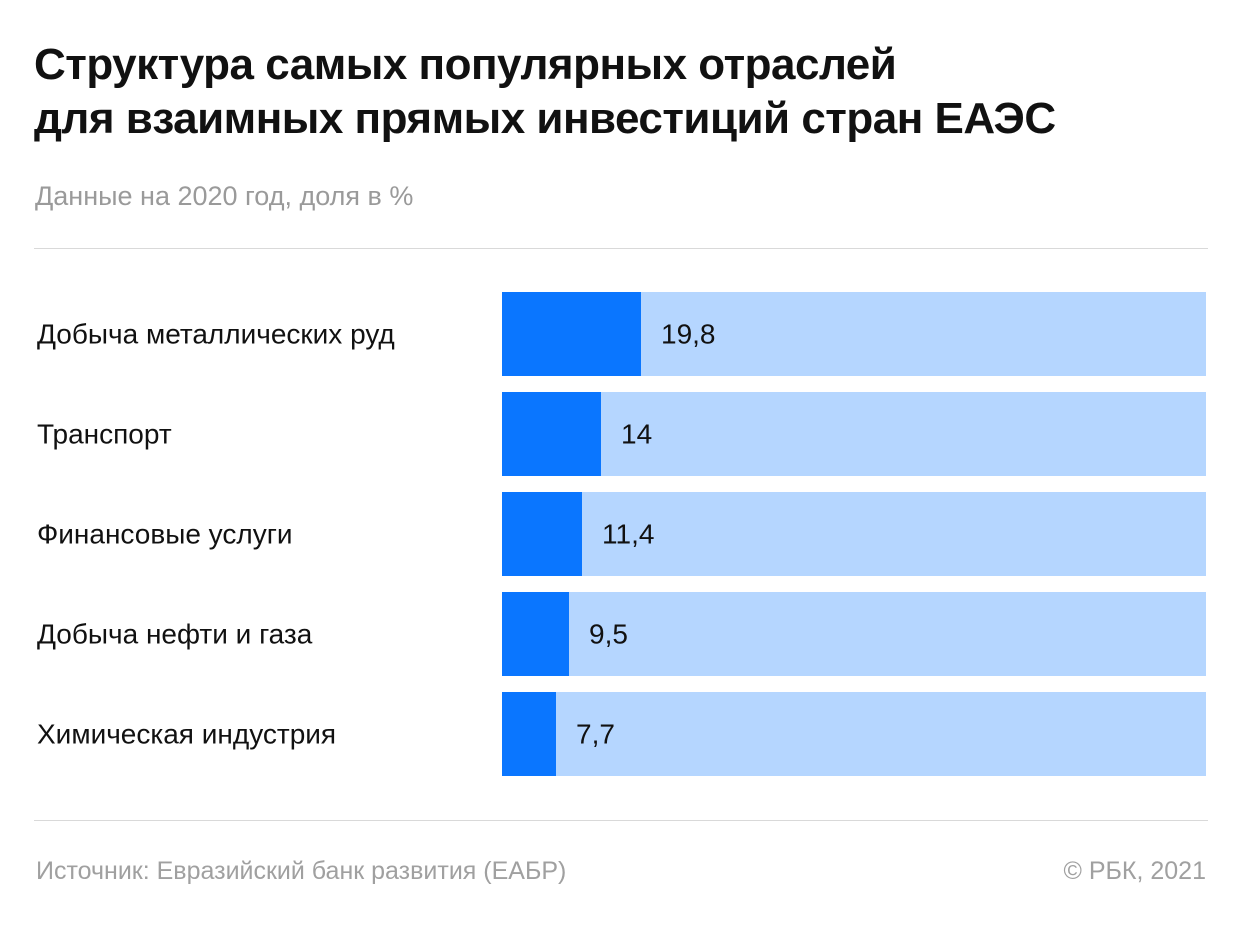  I want to click on category-label: Добыча металлических руд, so click(216, 334).